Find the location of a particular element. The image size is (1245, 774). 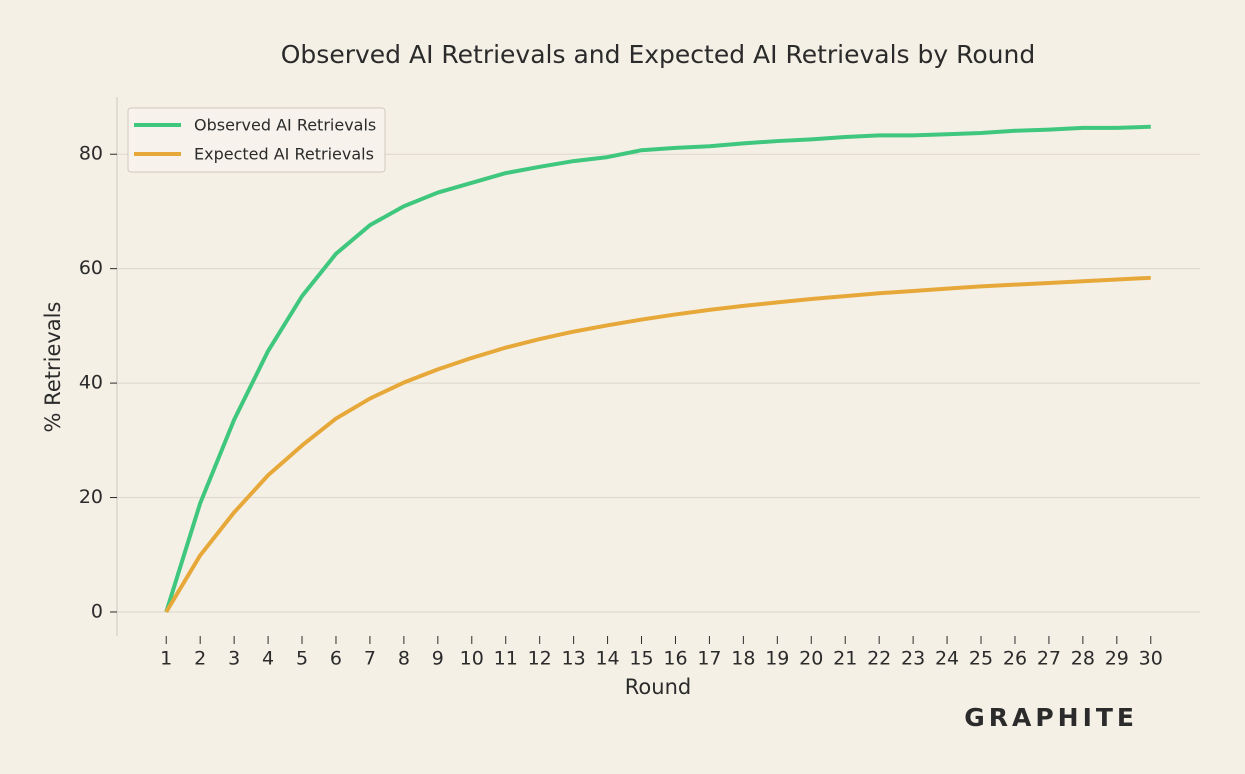

x-axis-label: Round is located at coordinates (658, 687).